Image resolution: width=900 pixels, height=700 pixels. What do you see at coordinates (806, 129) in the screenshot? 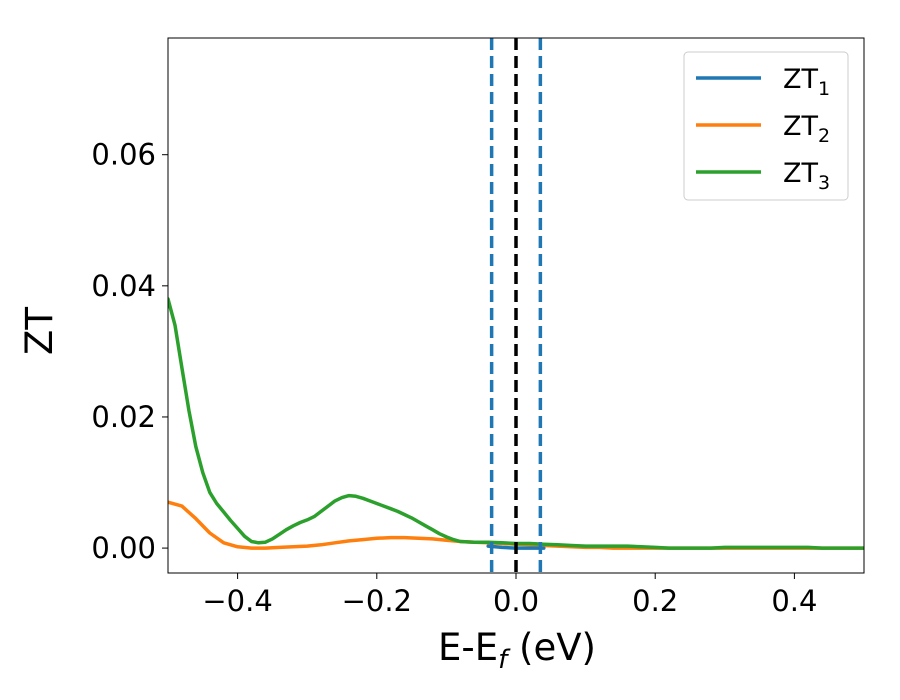
I see `legend-label-2: ZT2` at bounding box center [806, 129].